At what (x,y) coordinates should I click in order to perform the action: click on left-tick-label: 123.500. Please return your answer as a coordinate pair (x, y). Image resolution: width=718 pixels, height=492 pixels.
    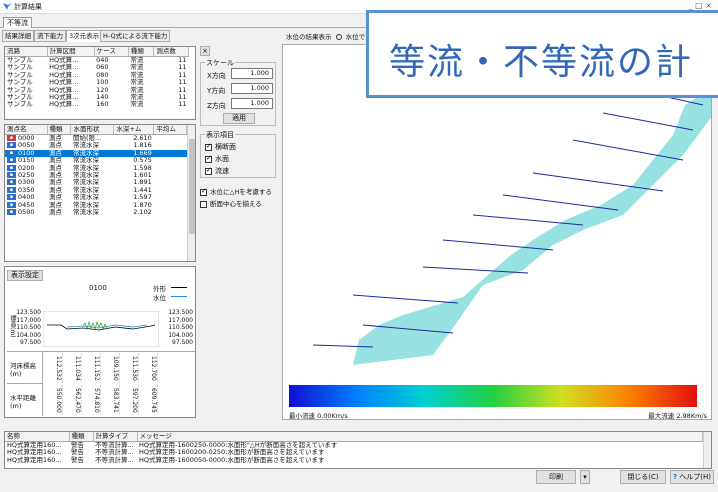
    Looking at the image, I should click on (28, 312).